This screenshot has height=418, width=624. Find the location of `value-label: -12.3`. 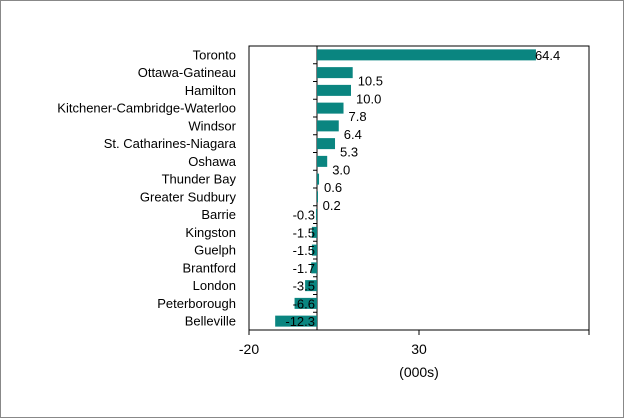

value-label: -12.3 is located at coordinates (300, 321).